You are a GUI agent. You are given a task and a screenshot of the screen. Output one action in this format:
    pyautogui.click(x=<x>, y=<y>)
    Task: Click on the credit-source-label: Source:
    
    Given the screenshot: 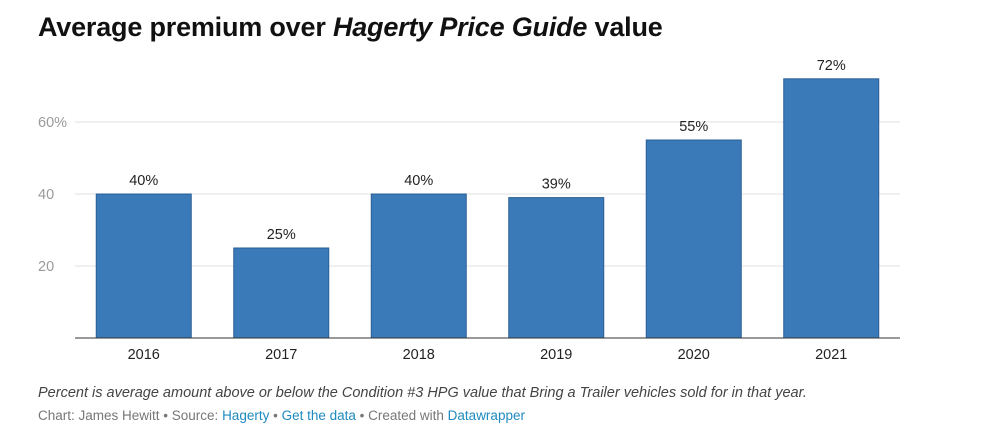 What is the action you would take?
    pyautogui.click(x=197, y=415)
    